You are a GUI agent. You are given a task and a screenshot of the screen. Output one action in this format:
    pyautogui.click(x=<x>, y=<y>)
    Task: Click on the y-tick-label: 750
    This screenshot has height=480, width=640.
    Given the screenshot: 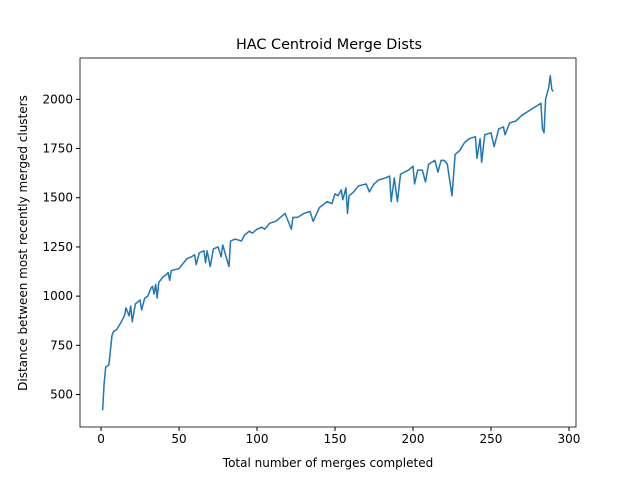 What is the action you would take?
    pyautogui.click(x=61, y=345)
    